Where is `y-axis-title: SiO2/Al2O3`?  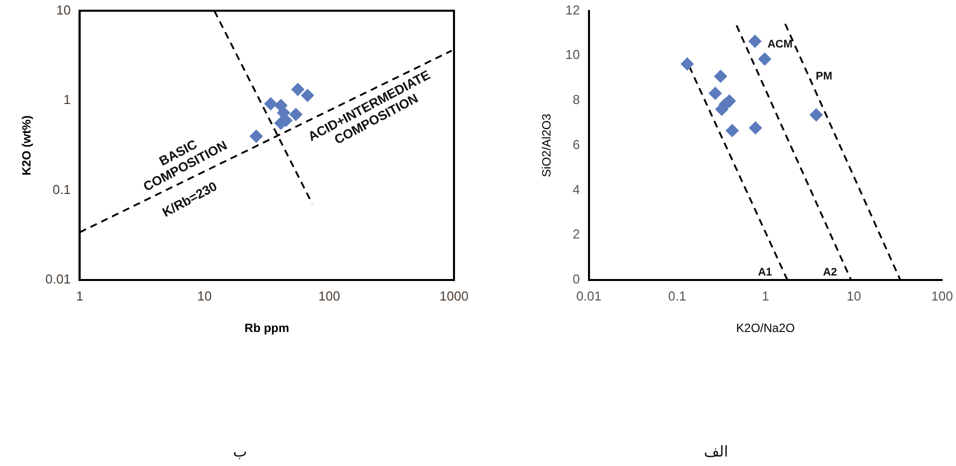
y-axis-title: SiO2/Al2O3 is located at coordinates (547, 145).